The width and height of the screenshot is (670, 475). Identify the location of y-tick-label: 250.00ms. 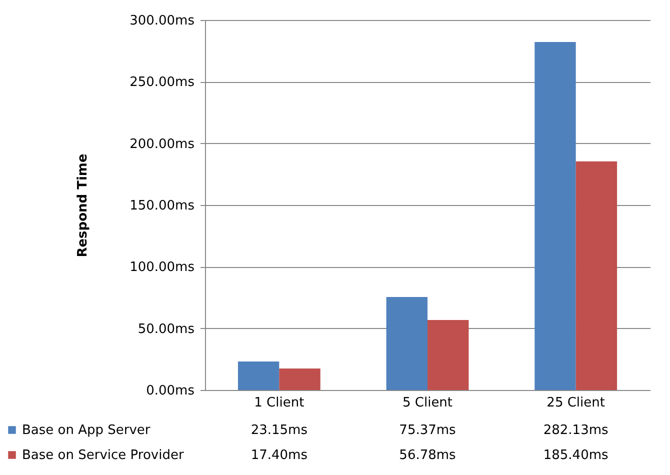
(162, 82).